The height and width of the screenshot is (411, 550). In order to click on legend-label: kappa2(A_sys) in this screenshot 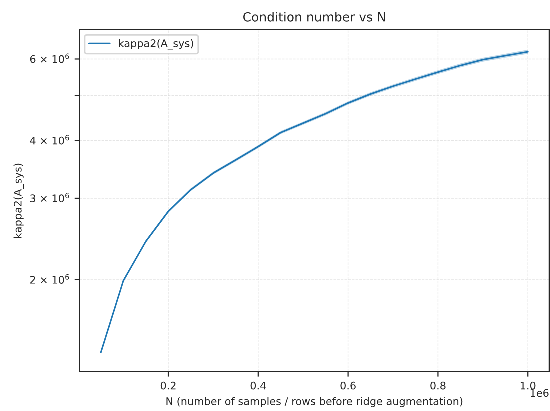, I will do `click(156, 44)`.